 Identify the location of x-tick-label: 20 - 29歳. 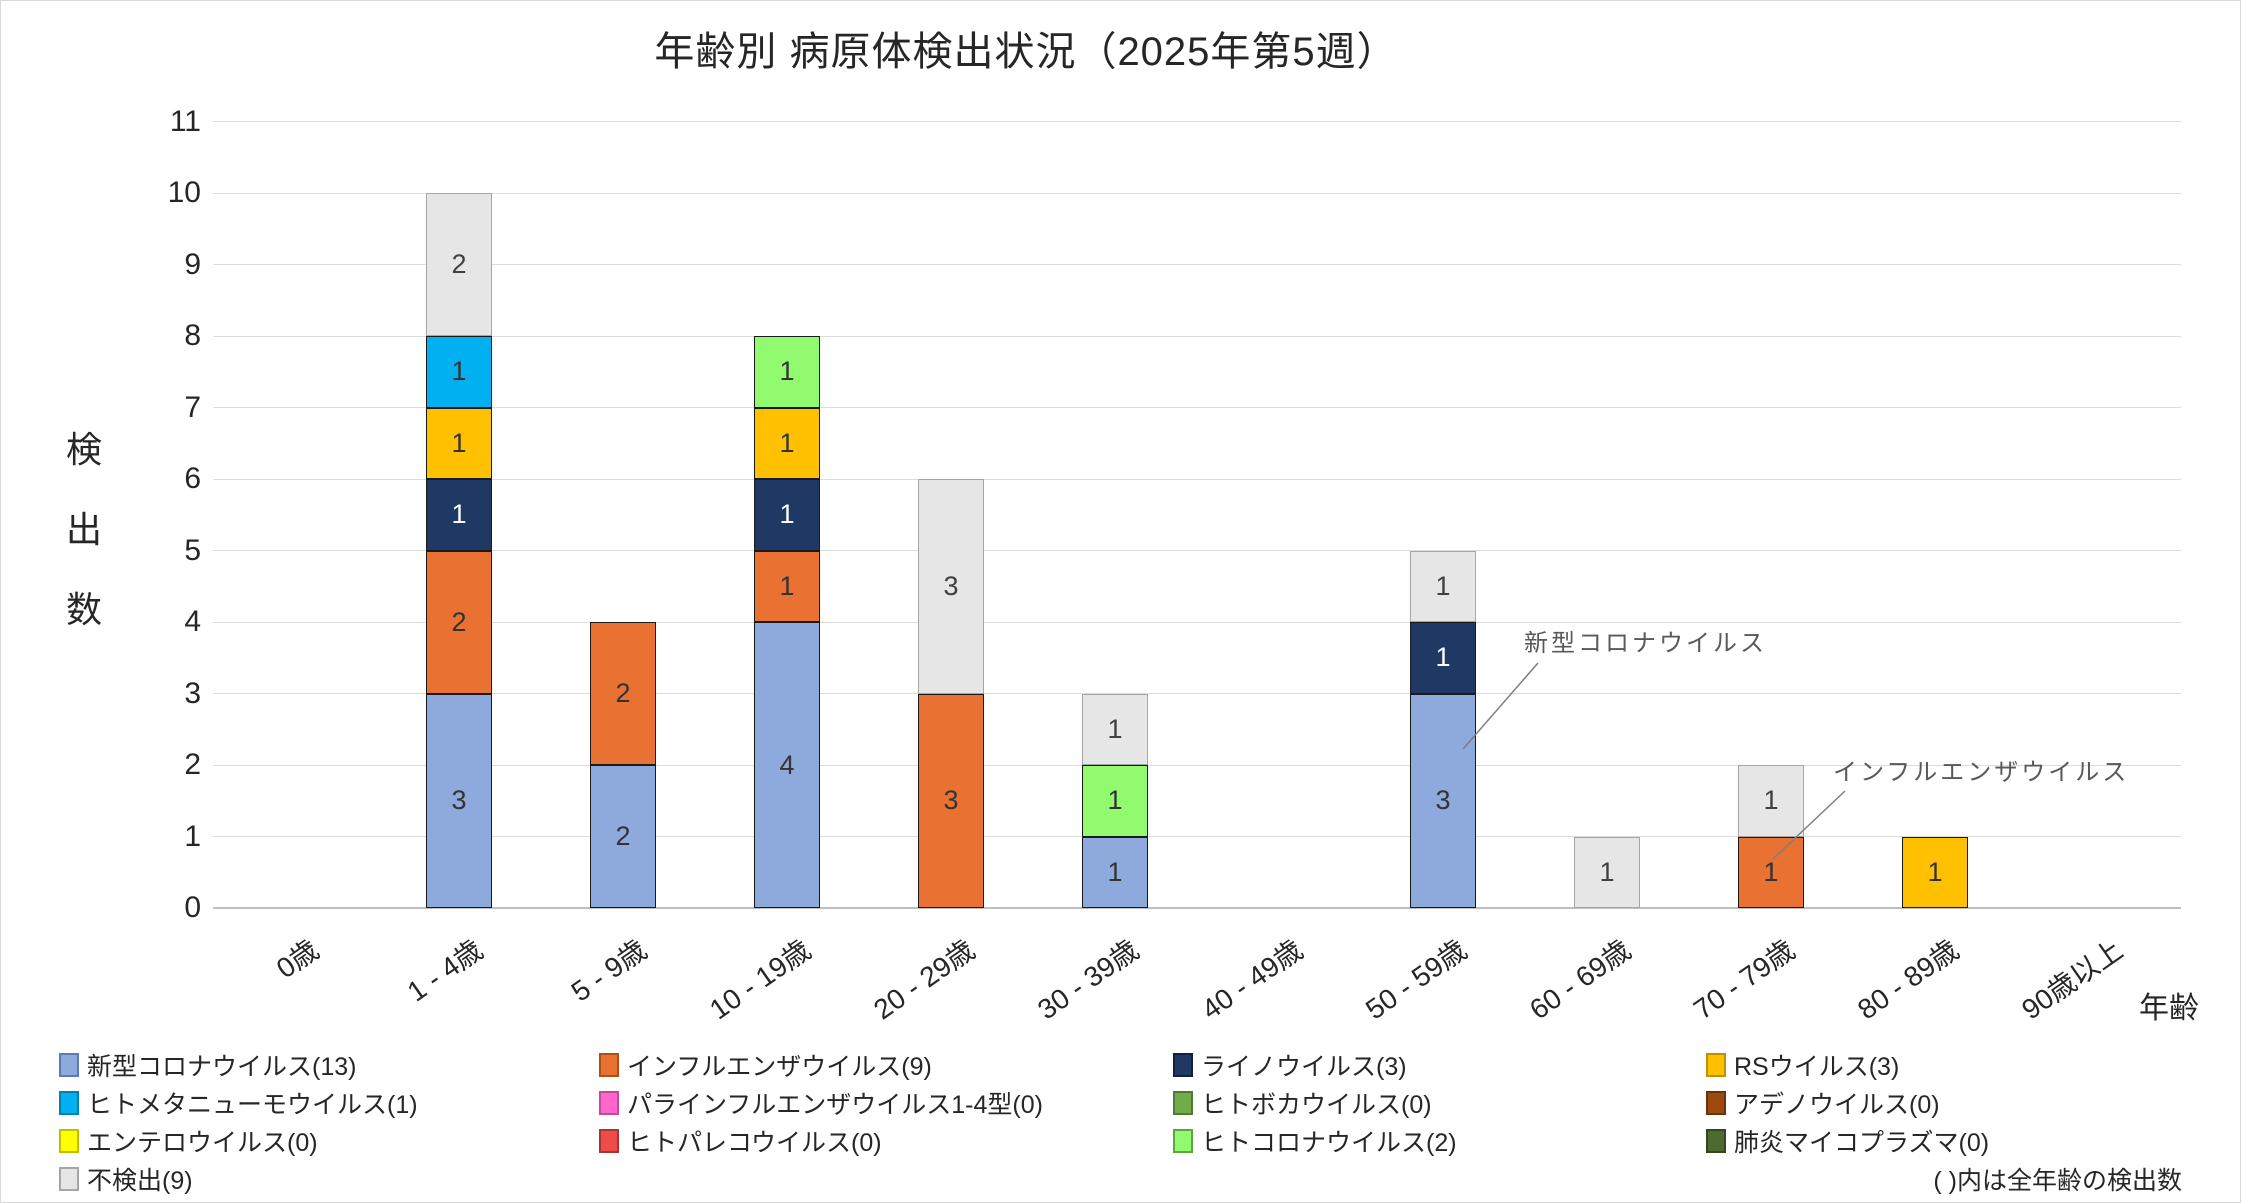
(924, 979).